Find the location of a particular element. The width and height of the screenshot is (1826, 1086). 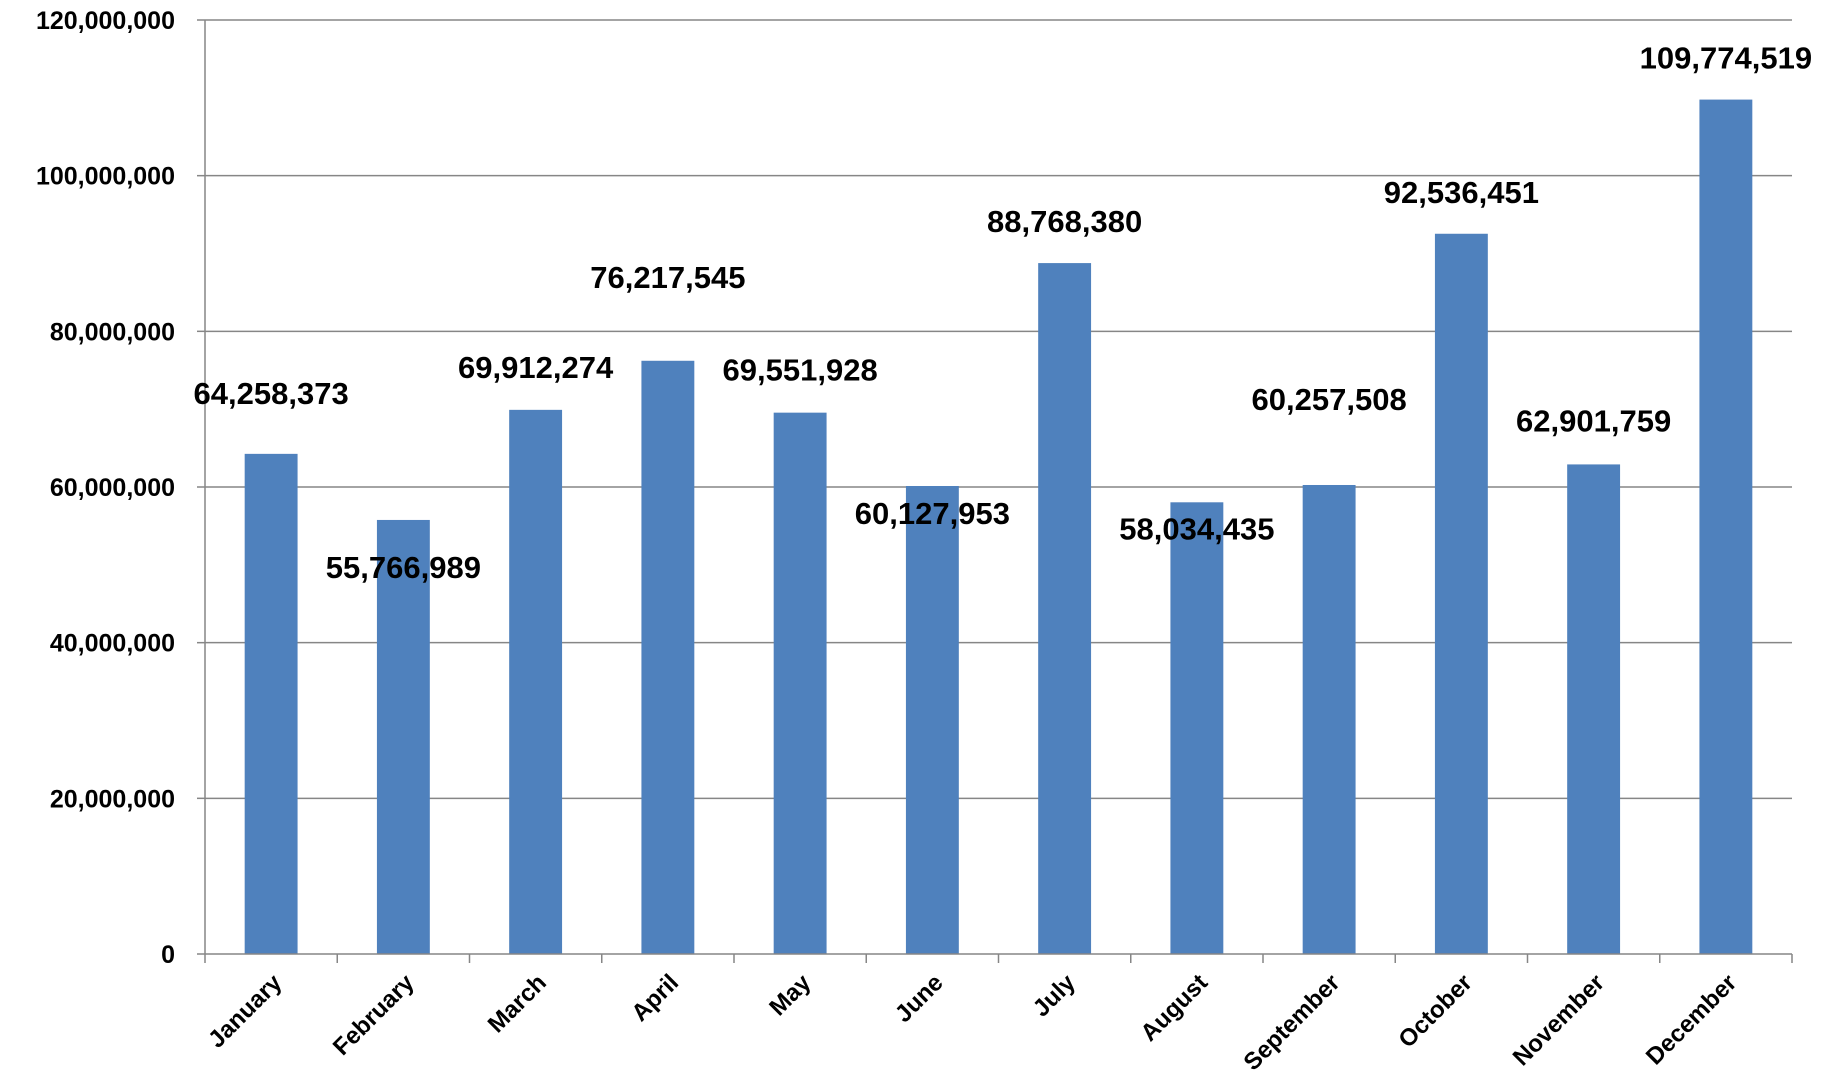

x-tick-label: February is located at coordinates (374, 1015).